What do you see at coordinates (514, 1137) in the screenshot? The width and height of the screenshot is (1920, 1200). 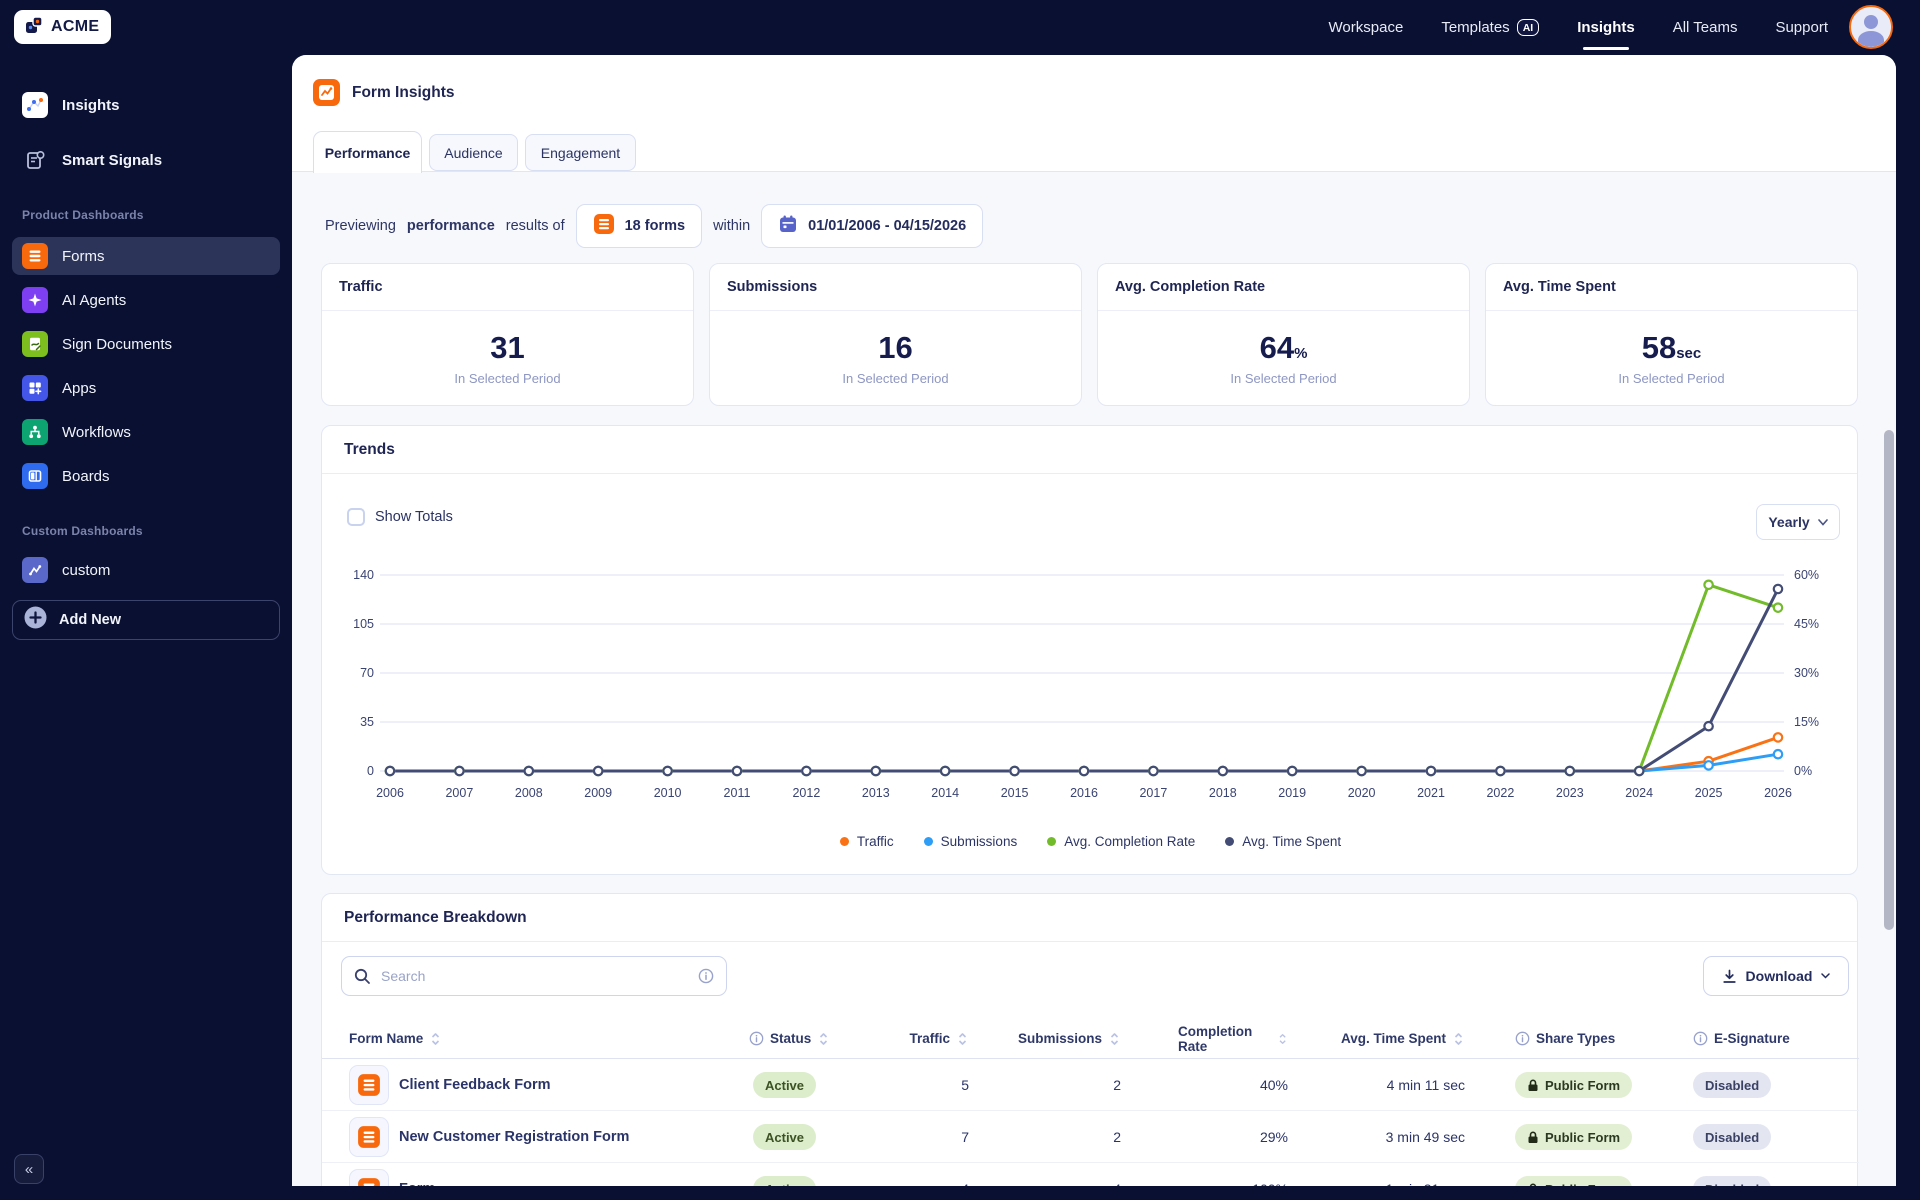 I see `form-name: New Customer Registration Form` at bounding box center [514, 1137].